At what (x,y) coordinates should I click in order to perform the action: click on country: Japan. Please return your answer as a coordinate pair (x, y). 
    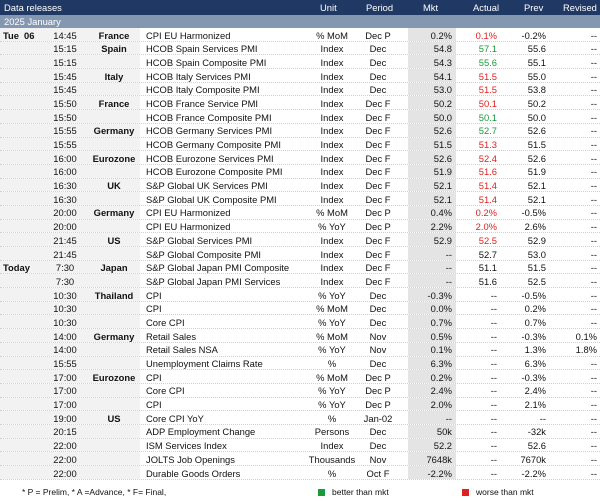
    Looking at the image, I should click on (114, 268).